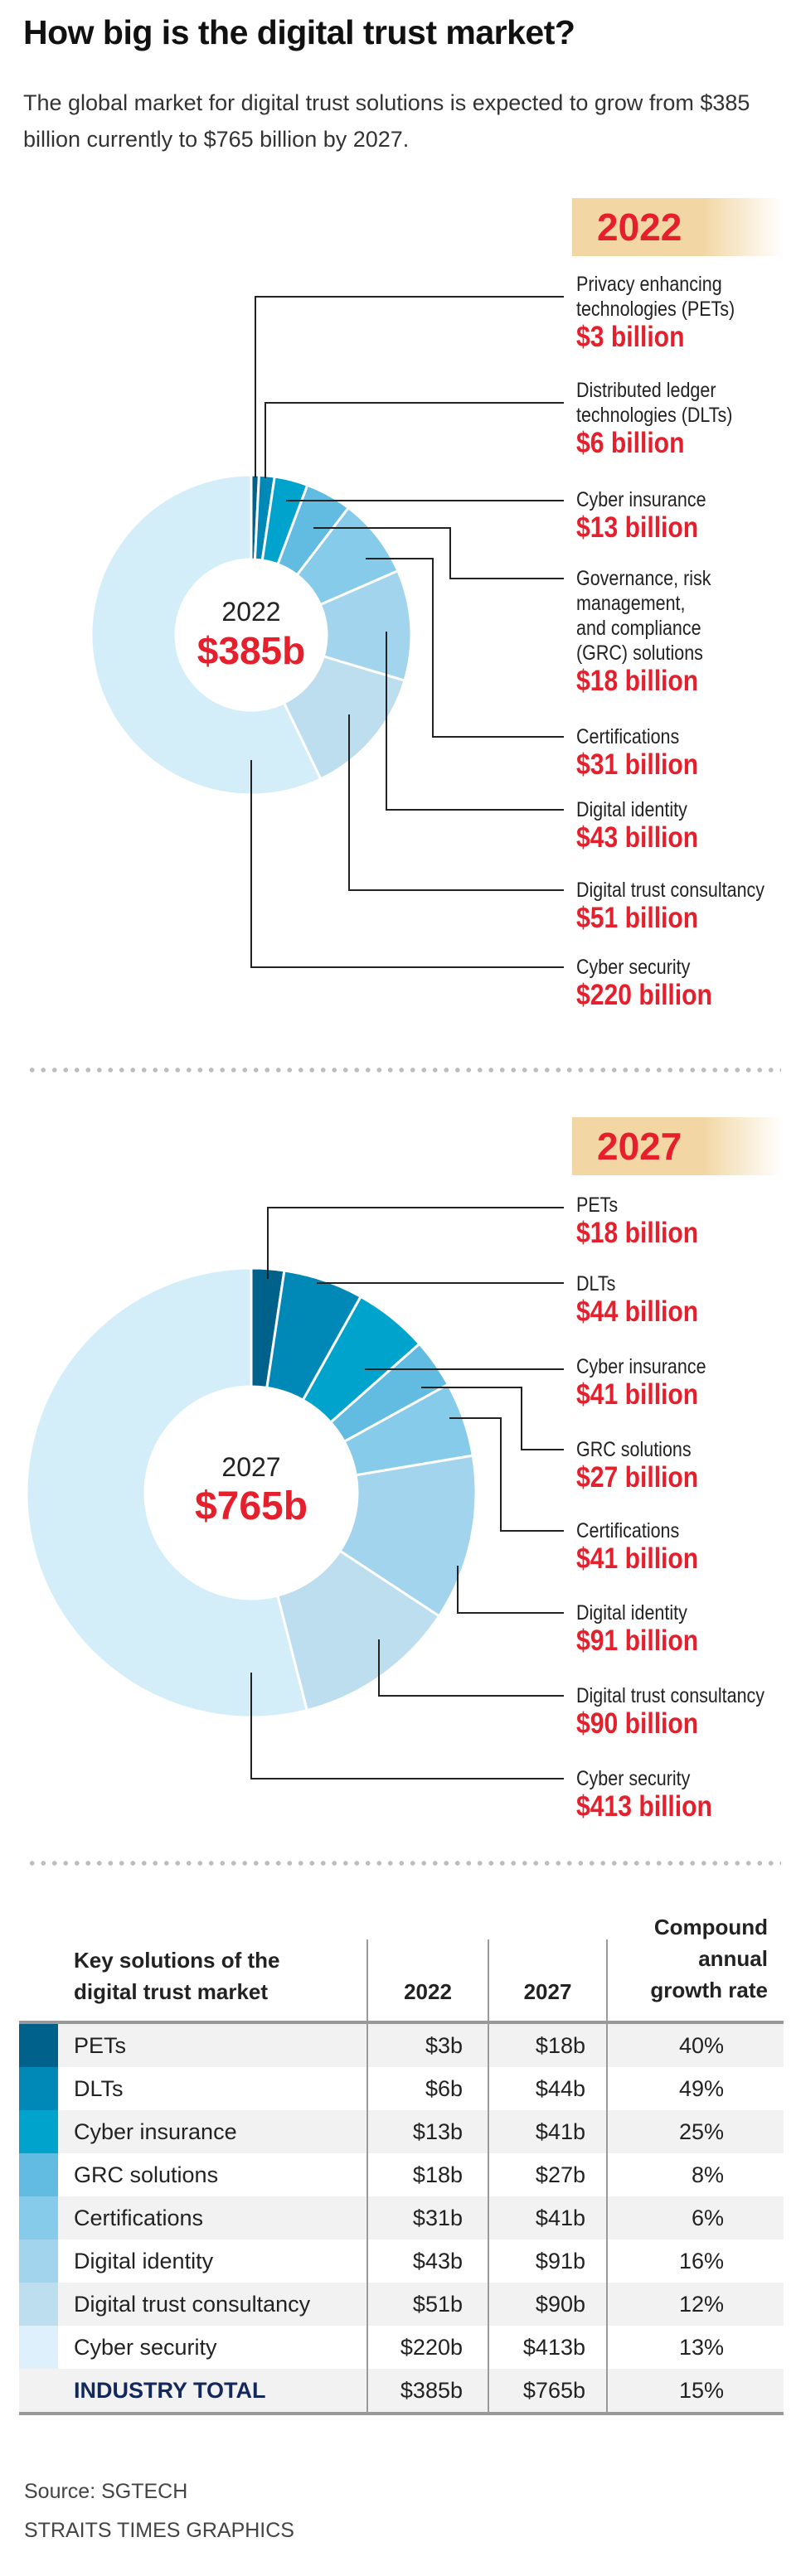 The height and width of the screenshot is (2576, 796). I want to click on cell-2027: $91b, so click(560, 2261).